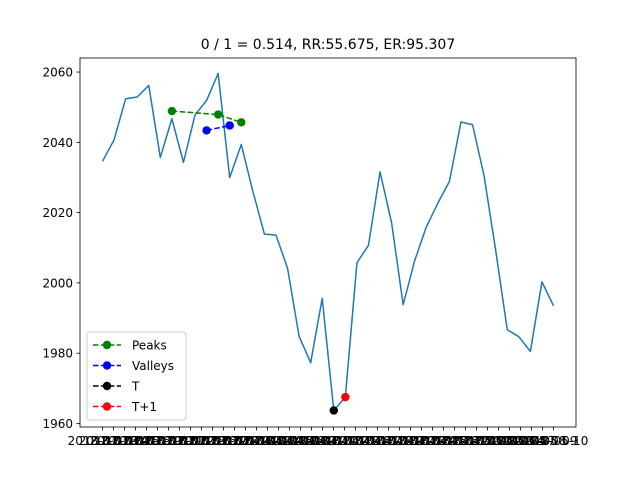 The width and height of the screenshot is (640, 480). I want to click on x-tick-label: 2018-04-04, so click(268, 441).